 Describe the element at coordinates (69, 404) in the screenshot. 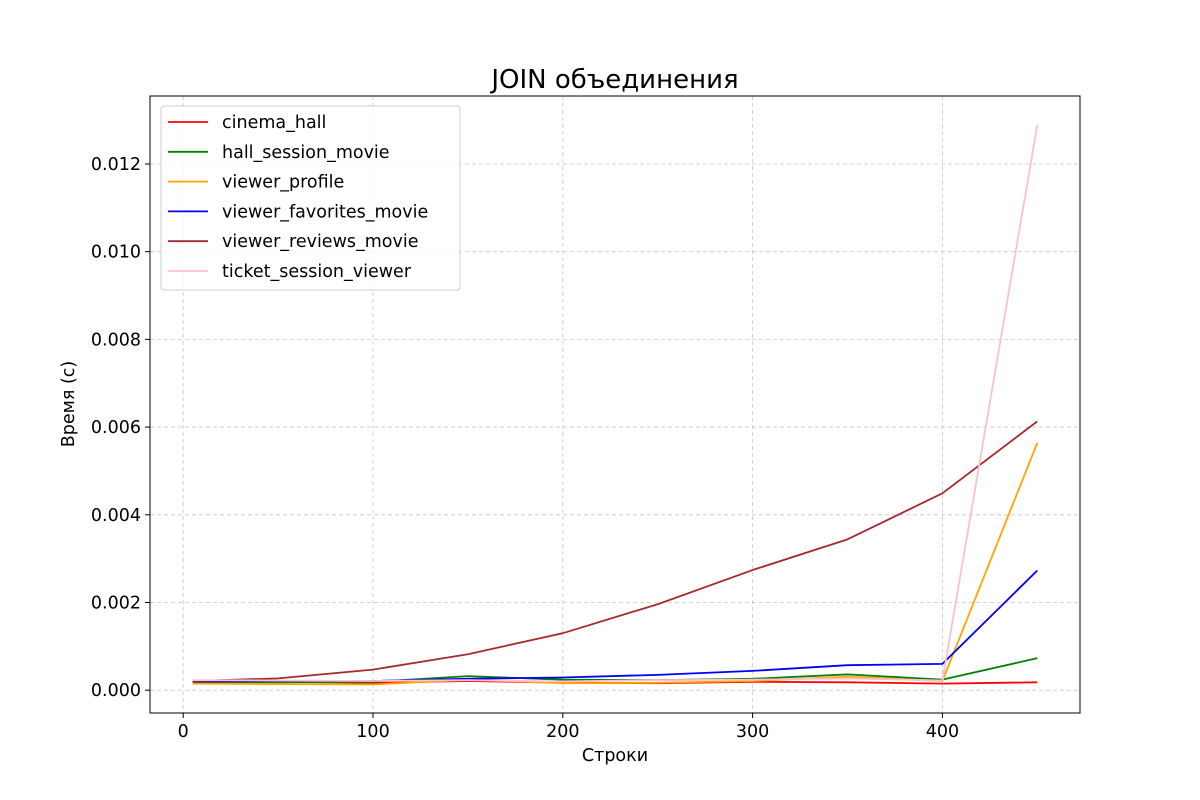

I see `y-axis-label: Время (с)` at that location.